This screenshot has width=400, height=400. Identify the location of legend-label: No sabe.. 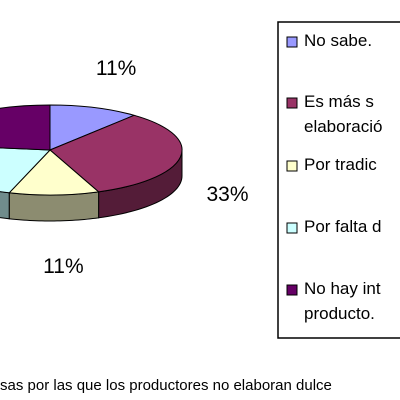
(338, 40).